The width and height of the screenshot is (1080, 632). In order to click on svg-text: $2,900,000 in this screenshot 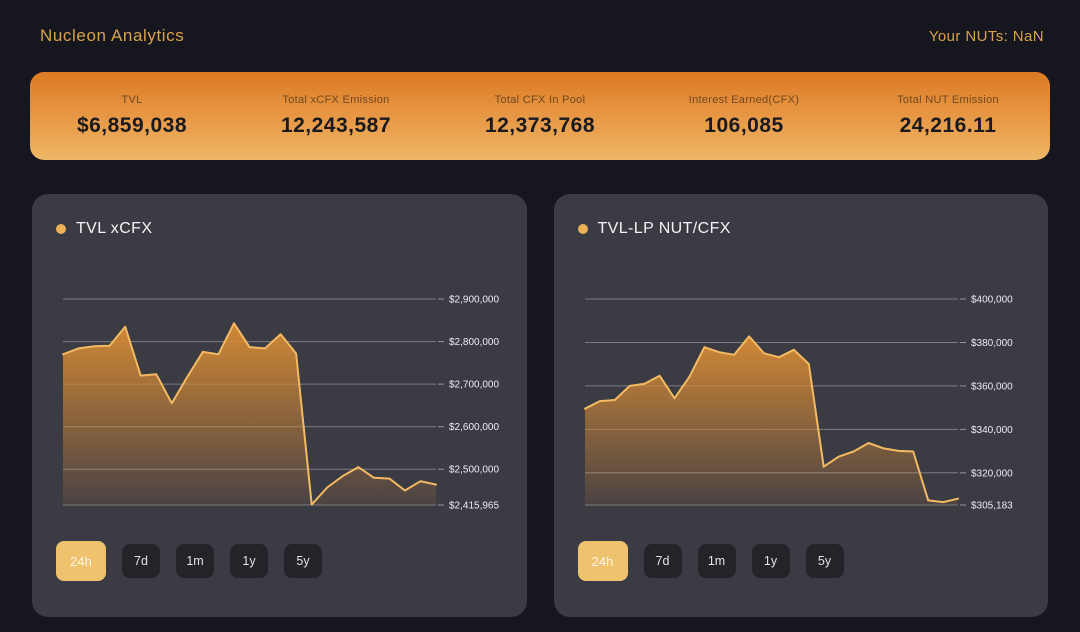, I will do `click(474, 300)`.